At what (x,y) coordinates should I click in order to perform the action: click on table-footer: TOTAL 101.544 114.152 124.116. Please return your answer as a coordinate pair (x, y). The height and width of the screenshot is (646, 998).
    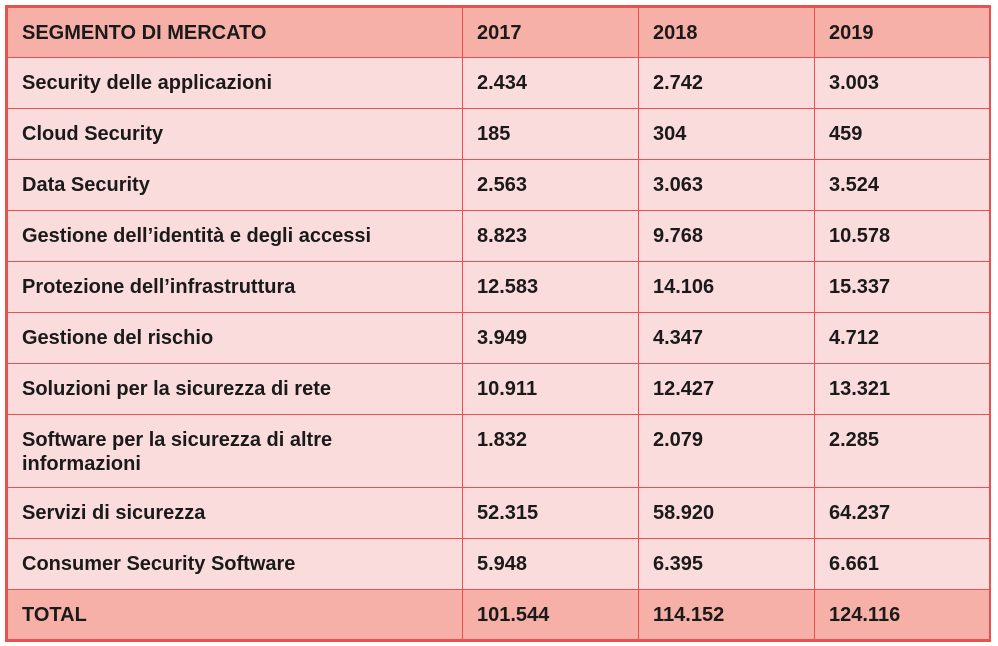
    Looking at the image, I should click on (498, 614).